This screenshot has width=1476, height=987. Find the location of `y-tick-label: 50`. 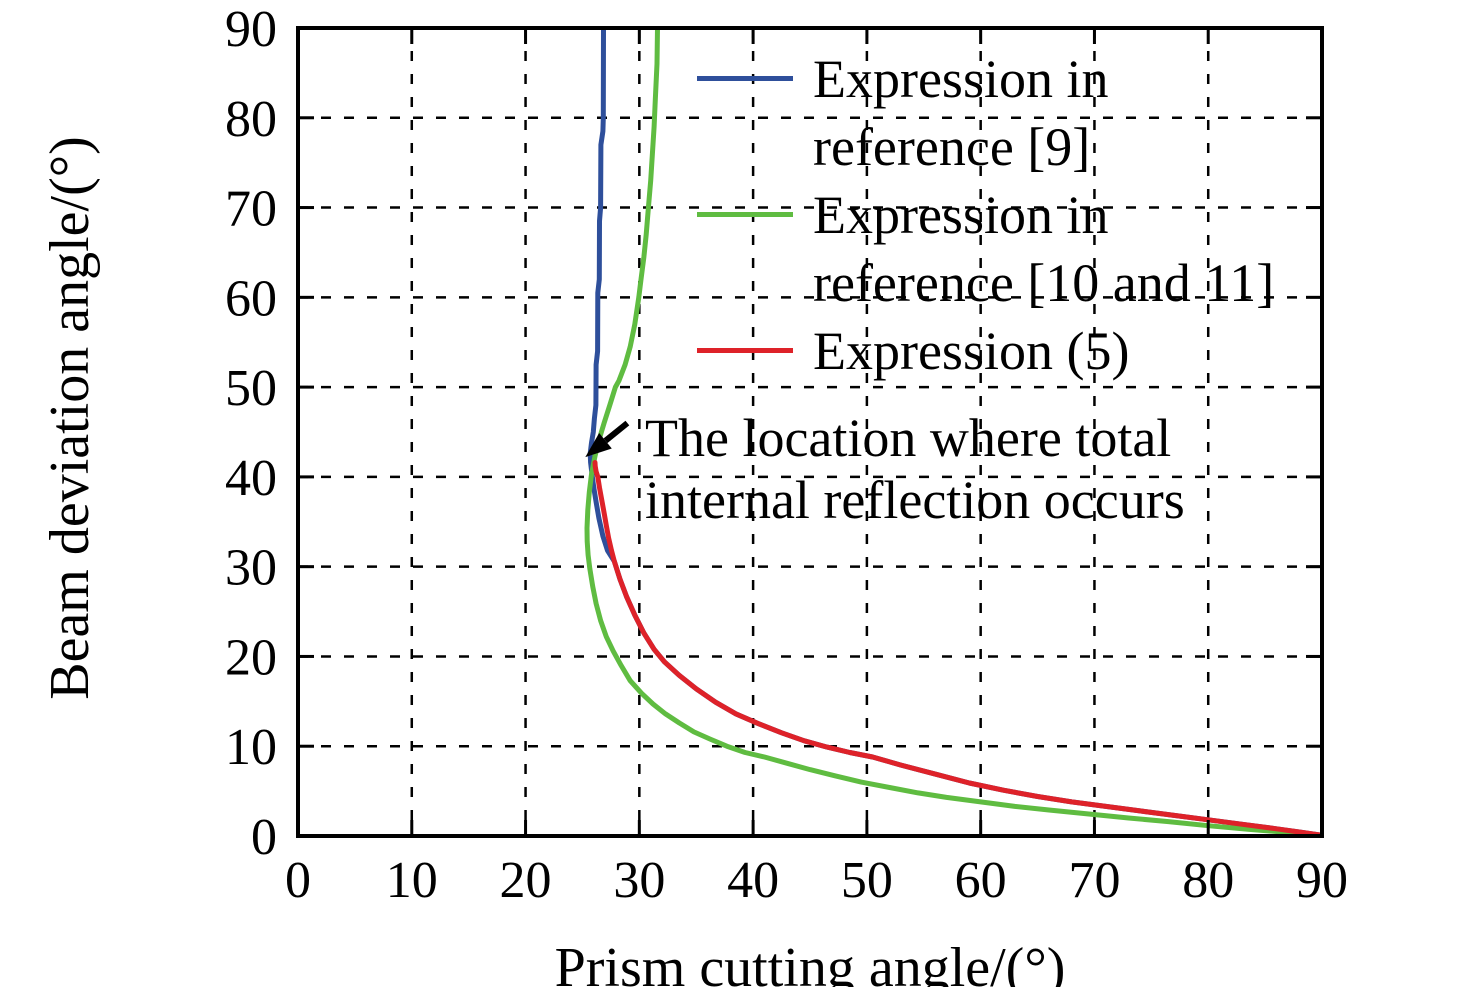

y-tick-label: 50 is located at coordinates (251, 388).